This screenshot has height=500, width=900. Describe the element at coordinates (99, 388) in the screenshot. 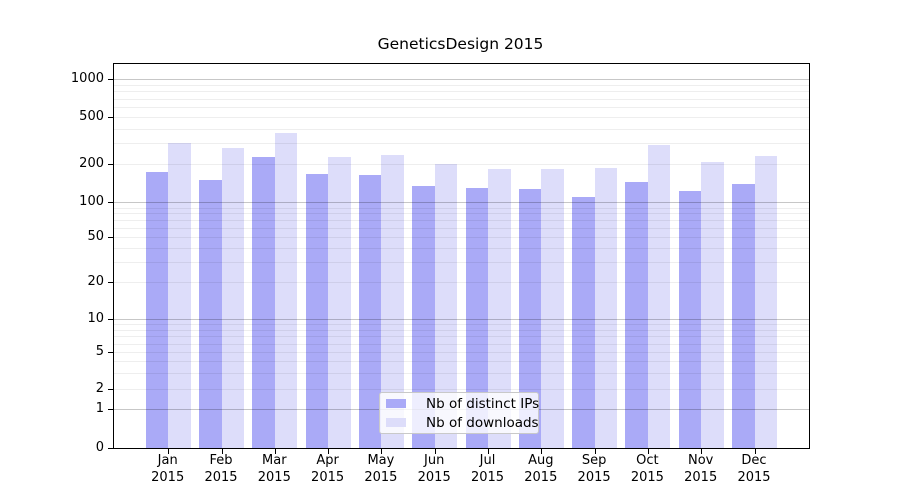

I see `y-tick-label: 2` at that location.